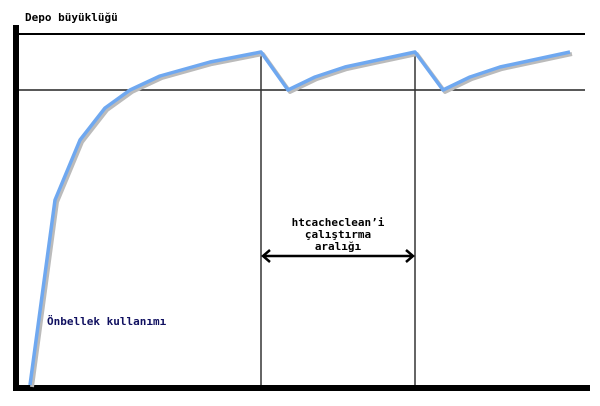  Describe the element at coordinates (71, 17) in the screenshot. I see `y-axis-label: Depo büyüklüğü` at that location.